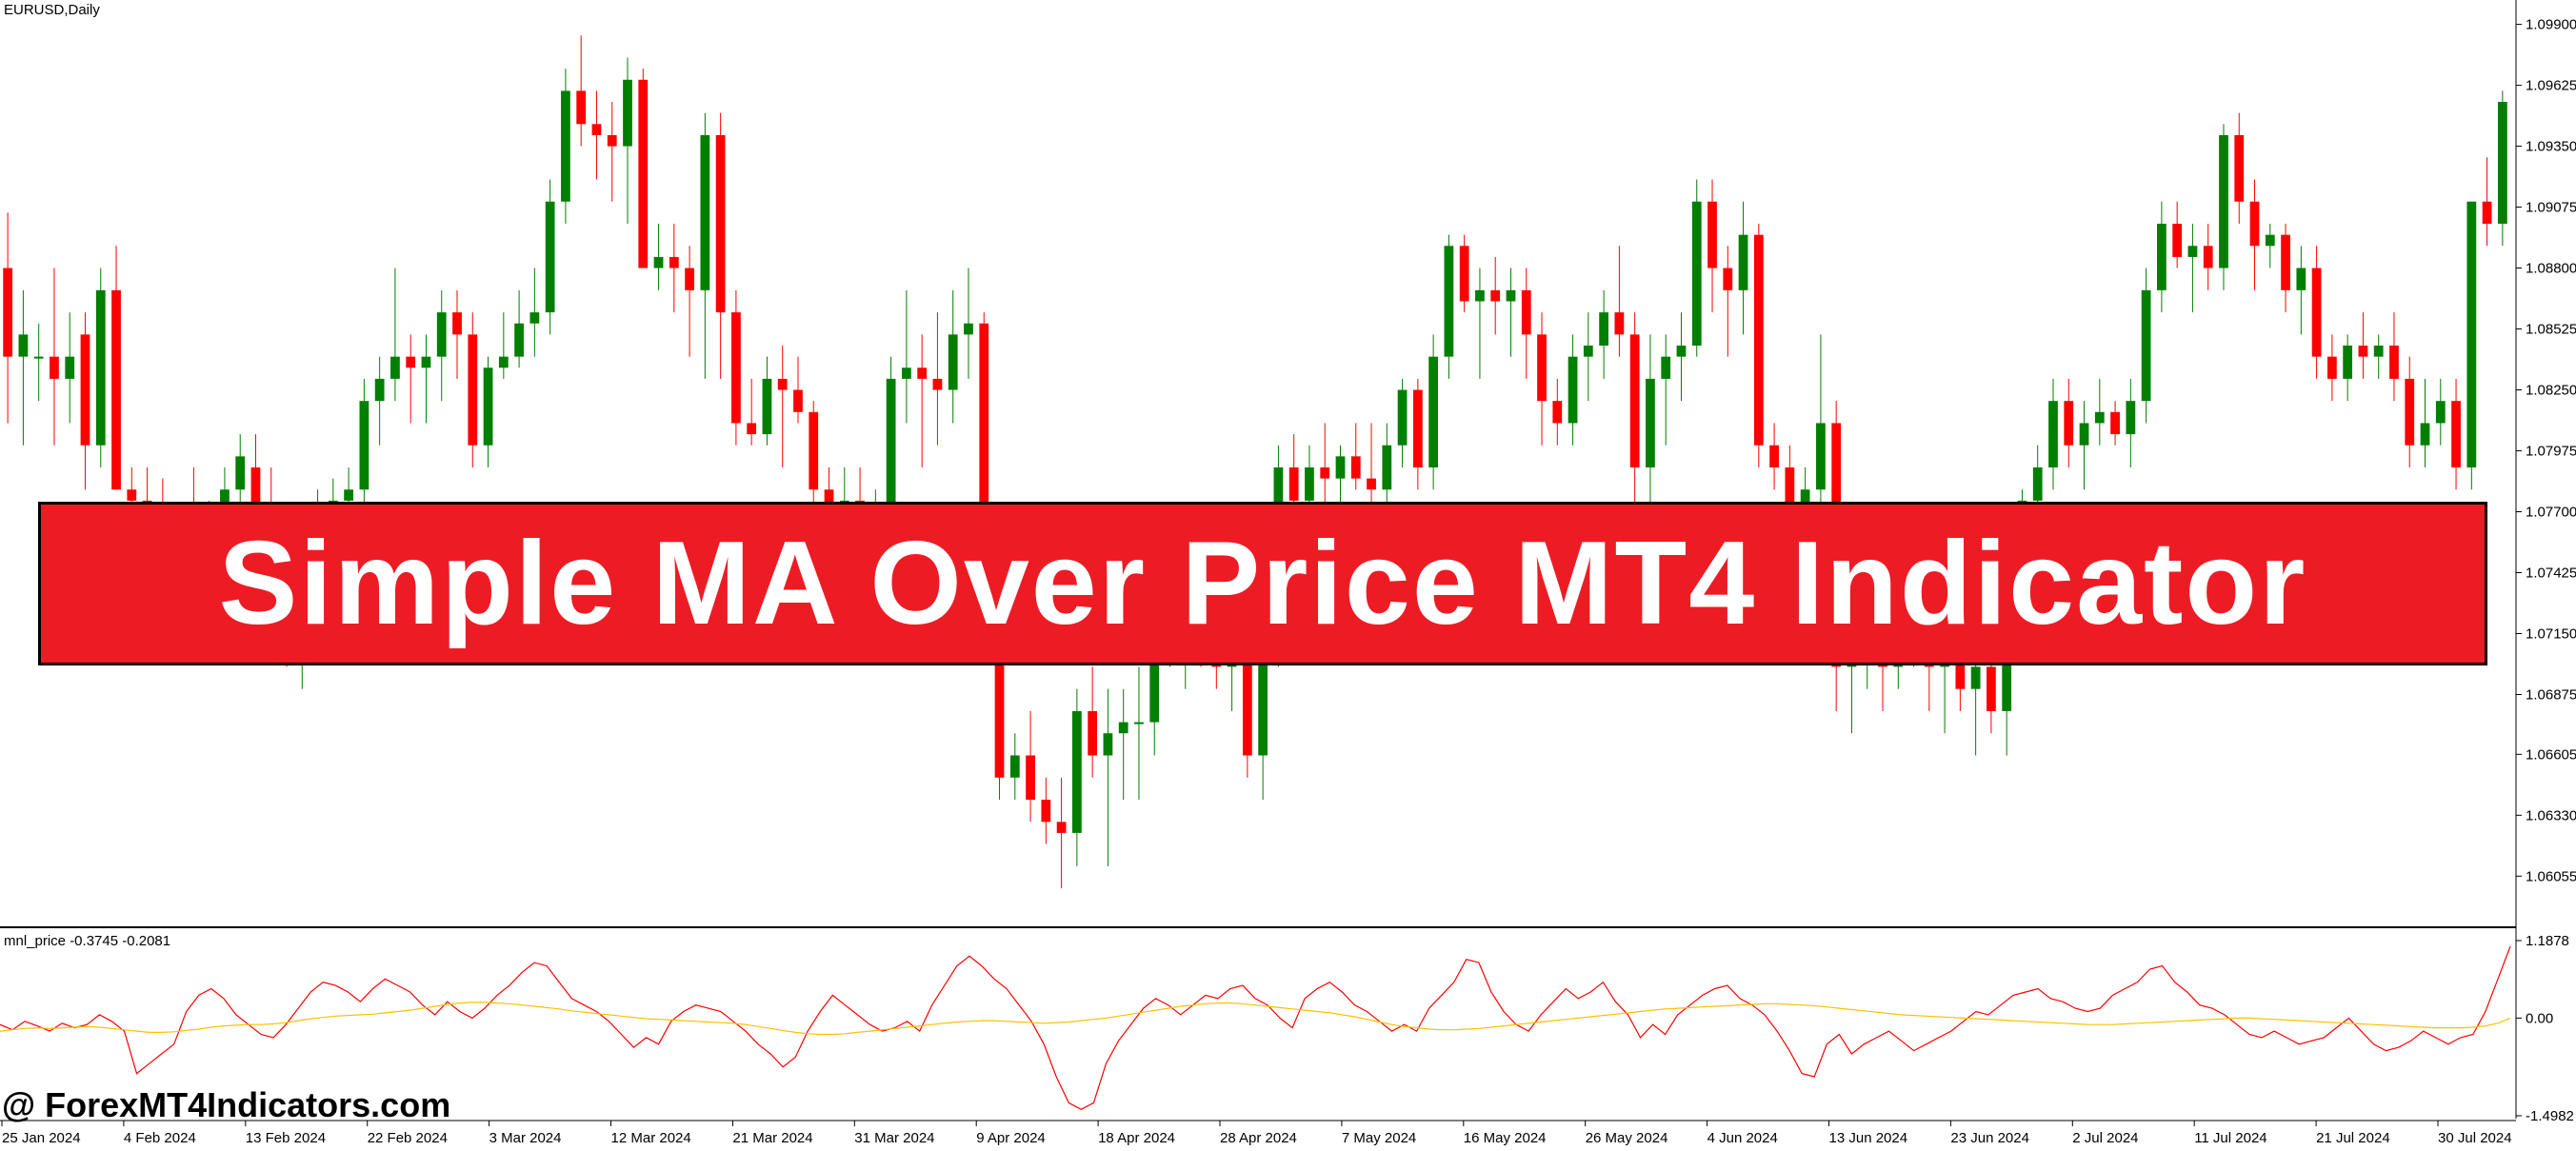 This screenshot has height=1151, width=2576. I want to click on date-tick-label: 25 Jan 2024, so click(41, 1138).